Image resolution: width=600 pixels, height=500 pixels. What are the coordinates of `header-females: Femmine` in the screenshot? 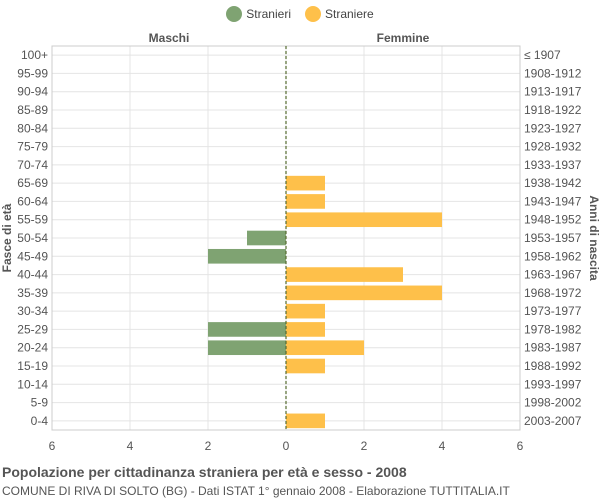 It's located at (403, 38).